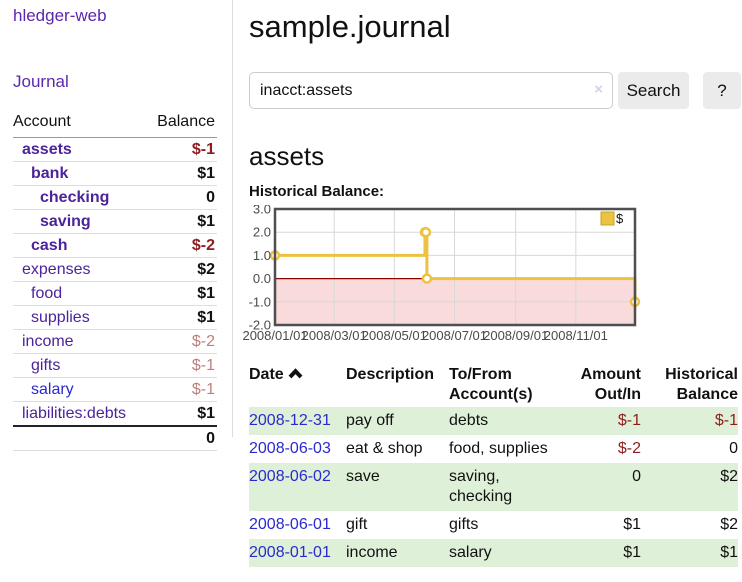 The height and width of the screenshot is (582, 742). What do you see at coordinates (115, 389) in the screenshot?
I see `account-row: salary $-1` at bounding box center [115, 389].